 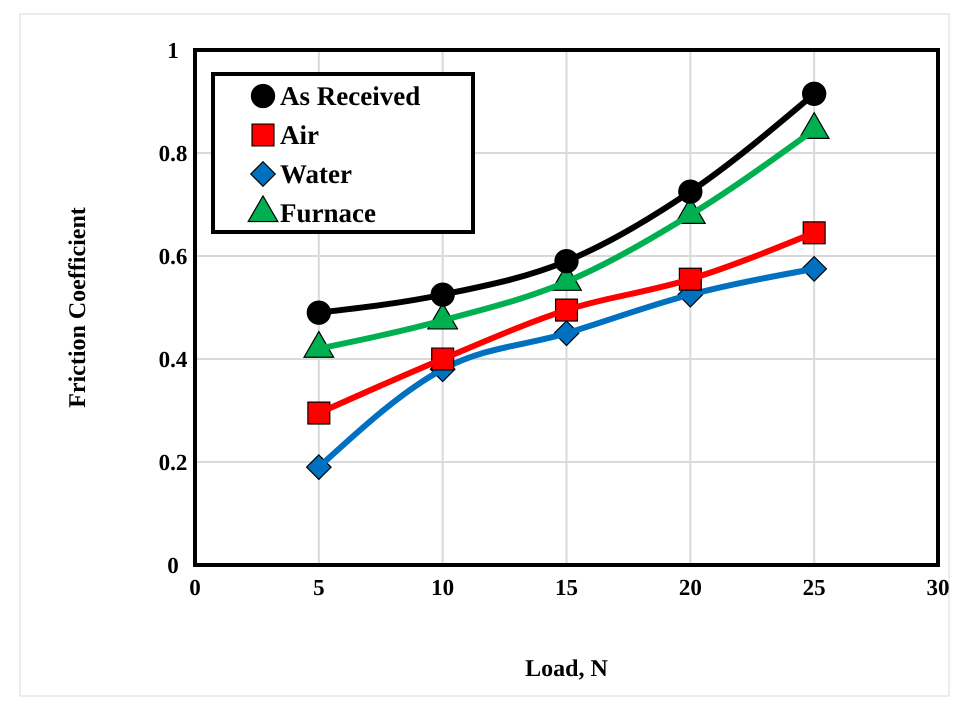 What do you see at coordinates (173, 359) in the screenshot?
I see `y-tick-label: 0.4` at bounding box center [173, 359].